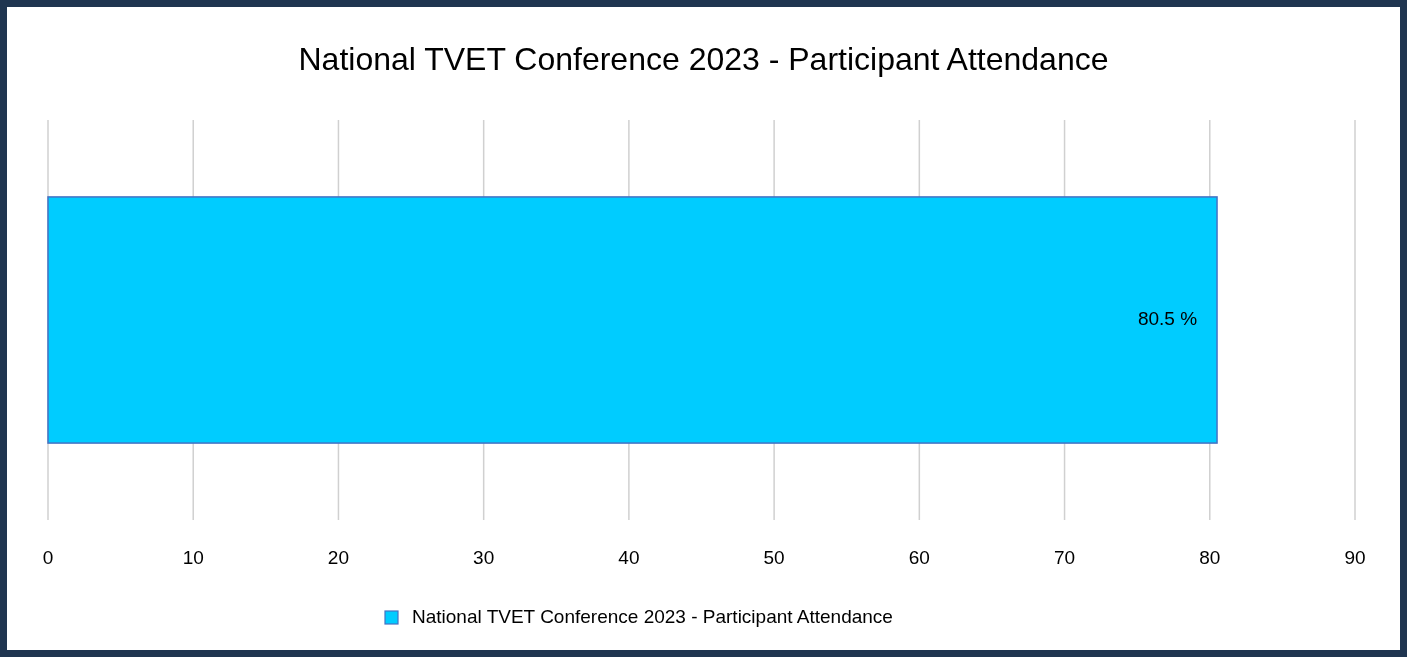 This screenshot has width=1407, height=657. I want to click on legend-label: National TVET Conference 2023 - Participant Attendance, so click(652, 617).